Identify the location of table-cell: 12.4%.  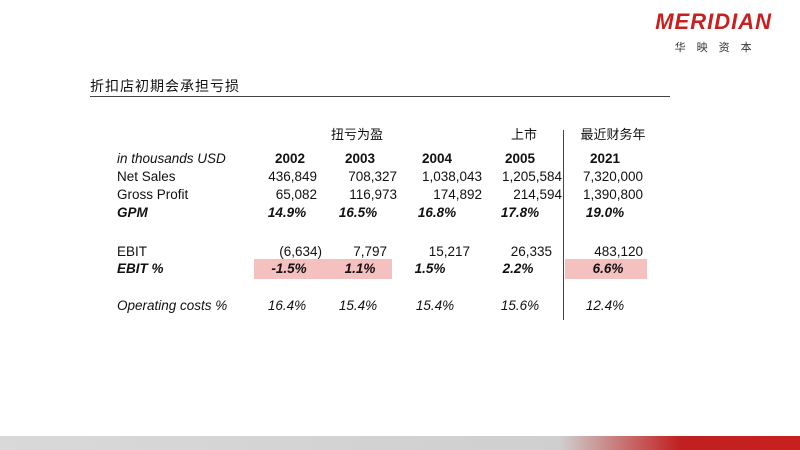
(605, 305).